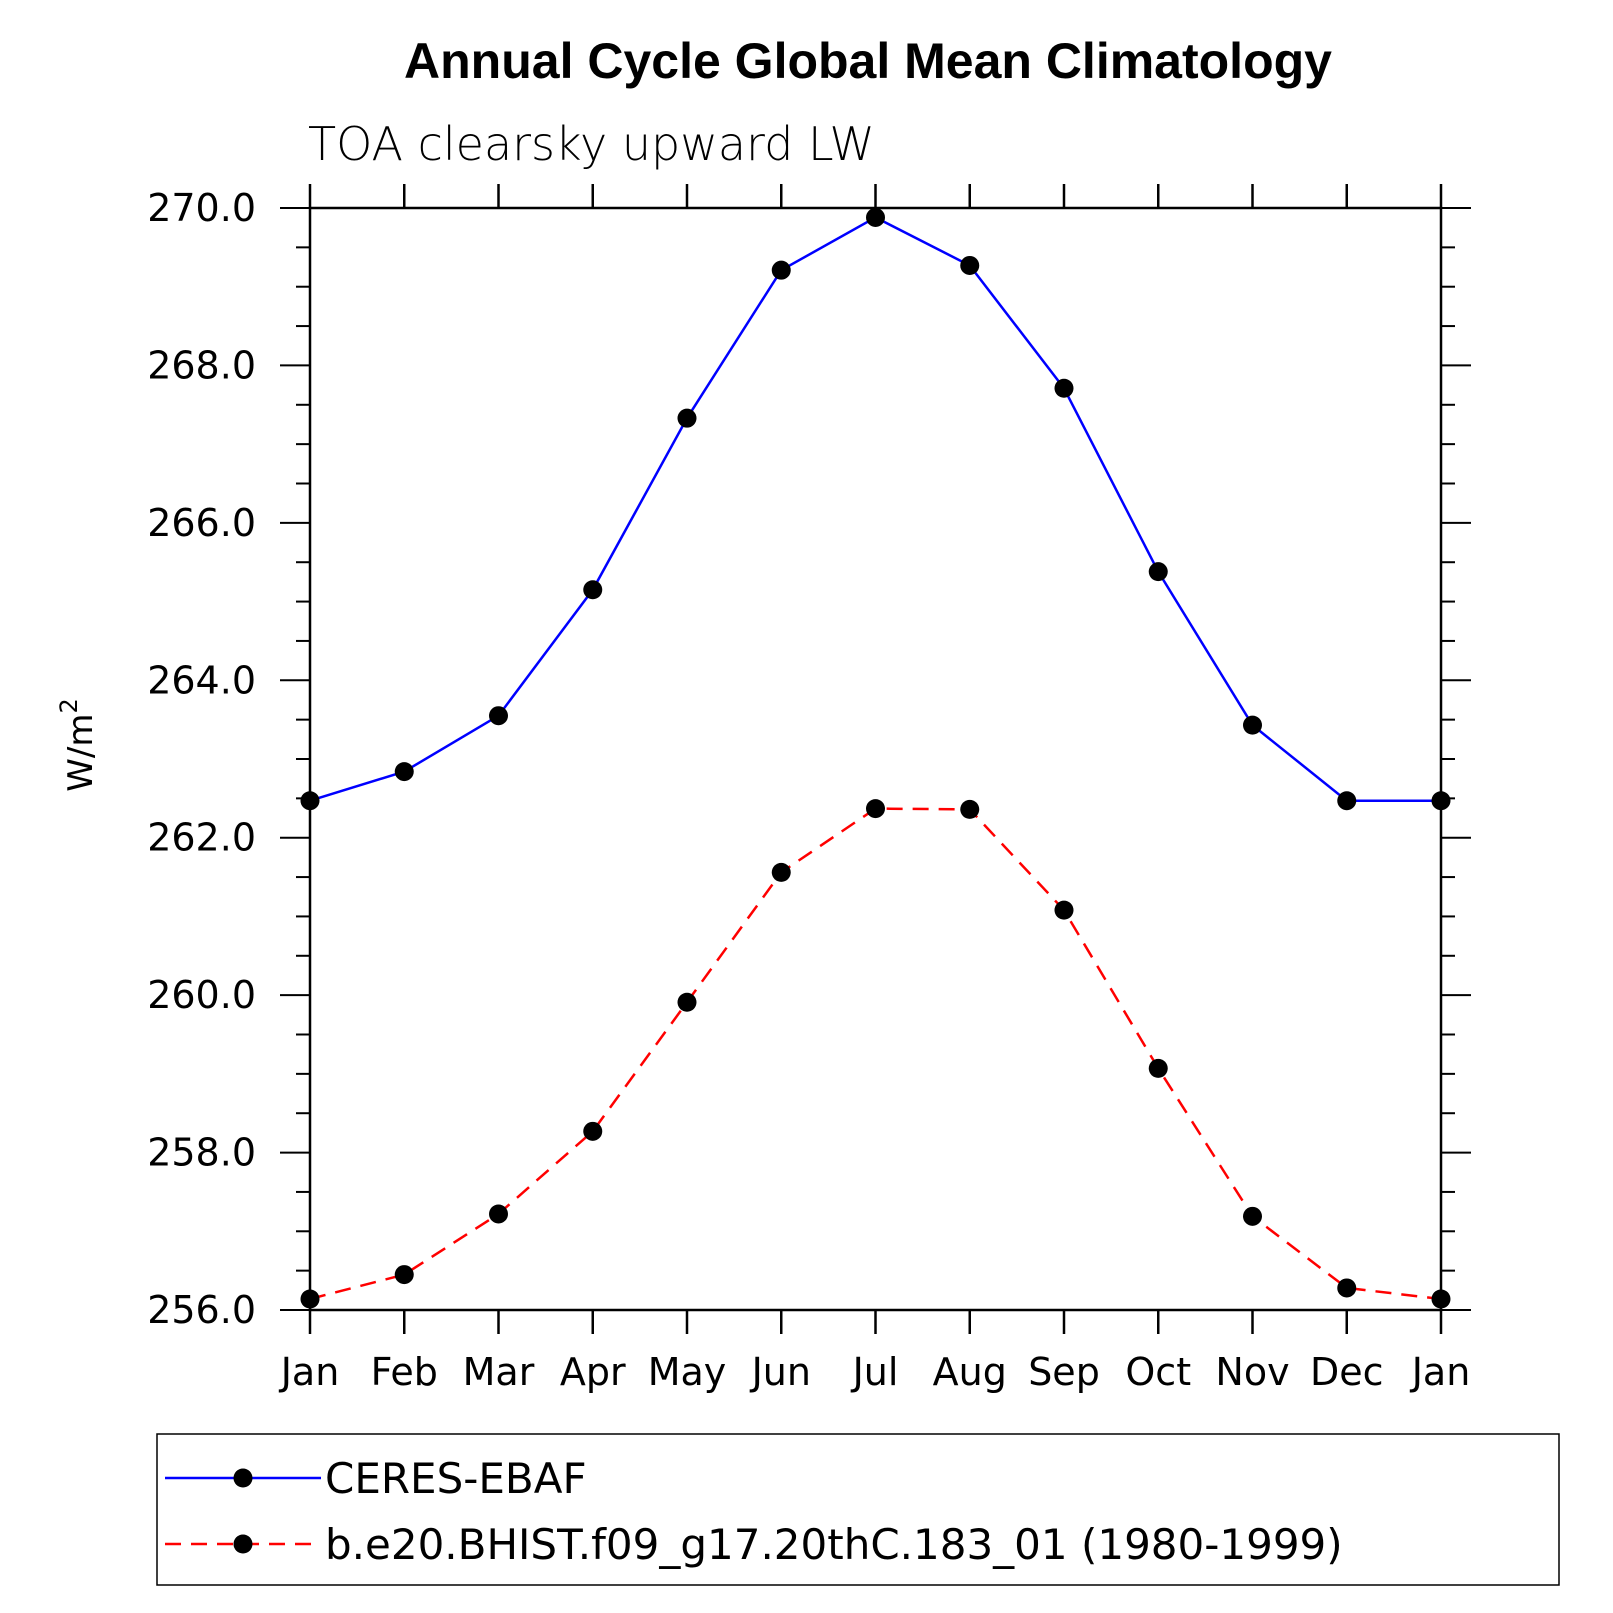 The height and width of the screenshot is (1613, 1613). Describe the element at coordinates (970, 1372) in the screenshot. I see `x-tick-label: Aug` at that location.